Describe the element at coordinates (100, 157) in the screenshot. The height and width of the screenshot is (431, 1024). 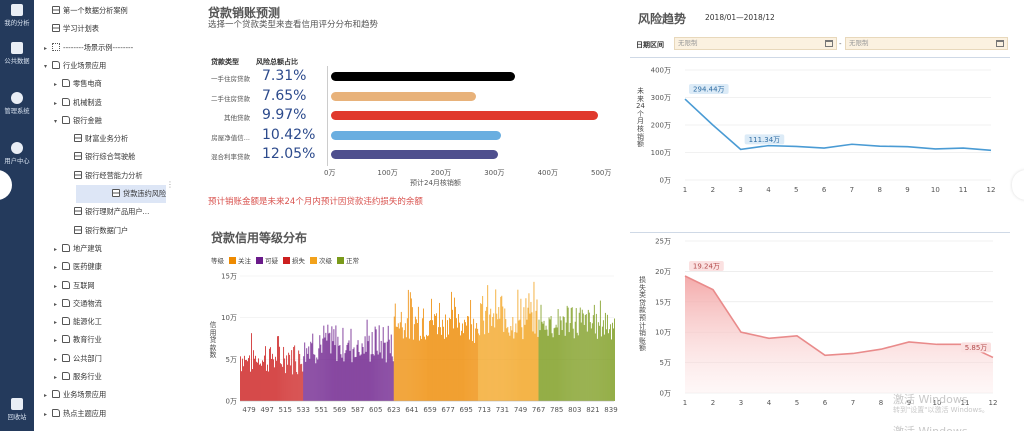
I see `tree-item: 银行综合驾驶舱` at that location.